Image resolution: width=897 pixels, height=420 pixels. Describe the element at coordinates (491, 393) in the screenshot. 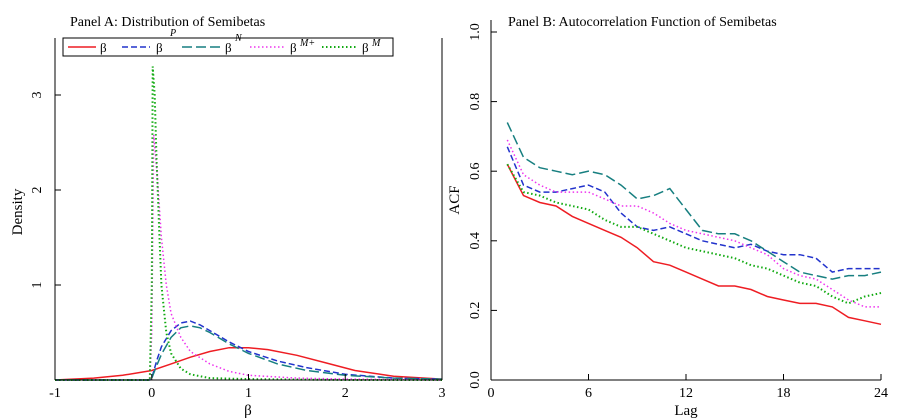

I see `panel-b-xtick-label: 0` at that location.